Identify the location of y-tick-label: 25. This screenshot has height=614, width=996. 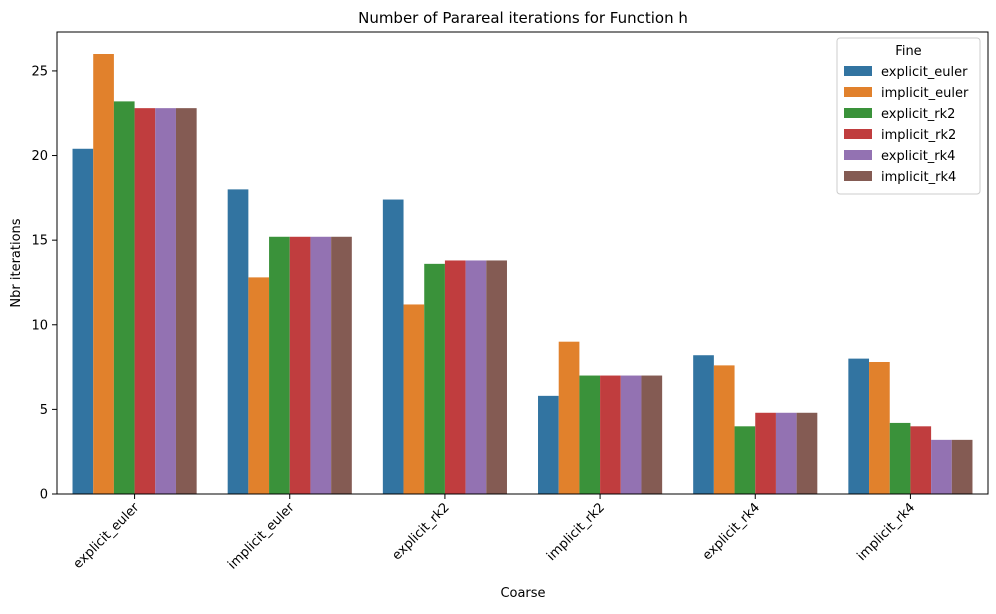
(39, 71).